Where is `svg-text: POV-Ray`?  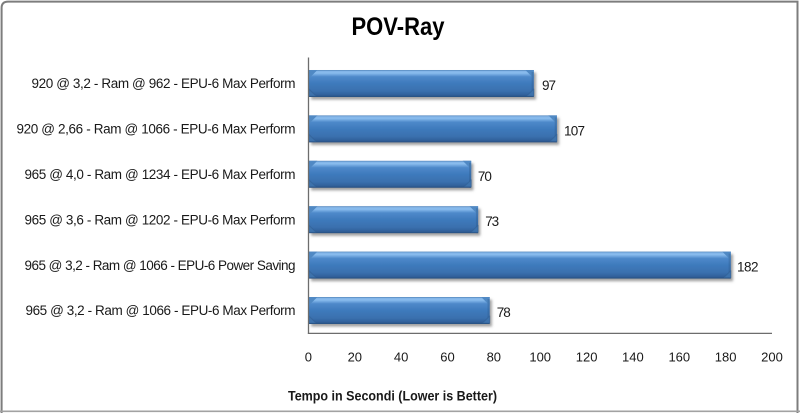 svg-text: POV-Ray is located at coordinates (398, 27).